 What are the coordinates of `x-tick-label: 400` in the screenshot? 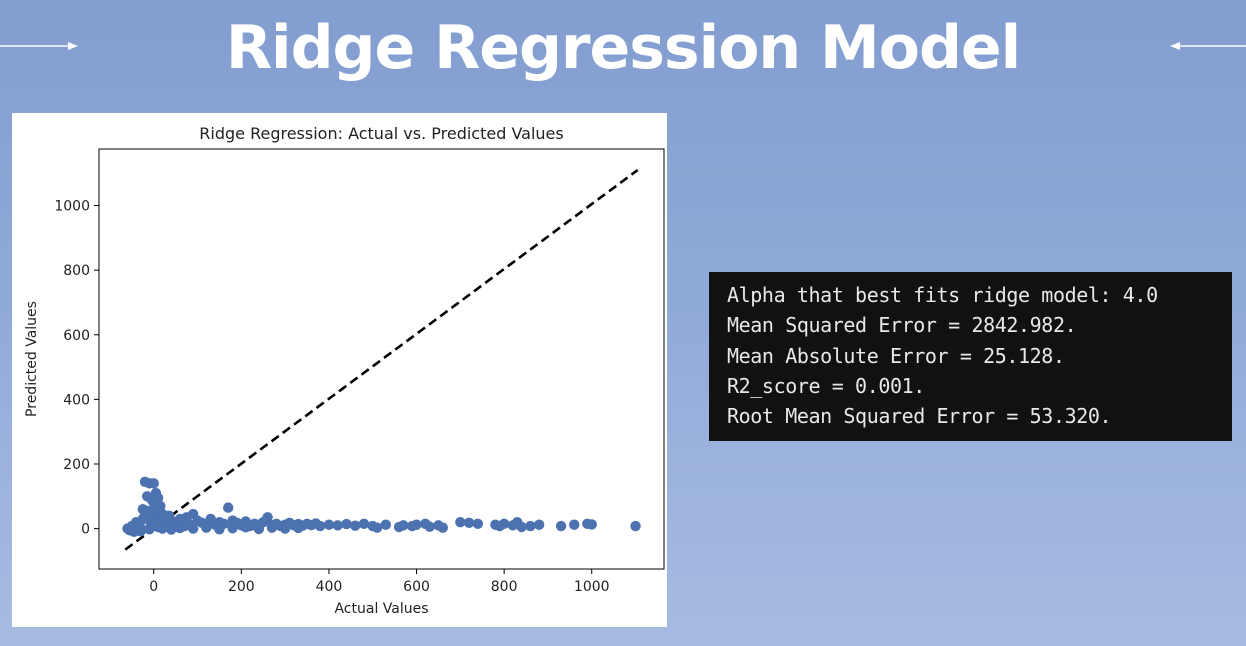 It's located at (329, 587).